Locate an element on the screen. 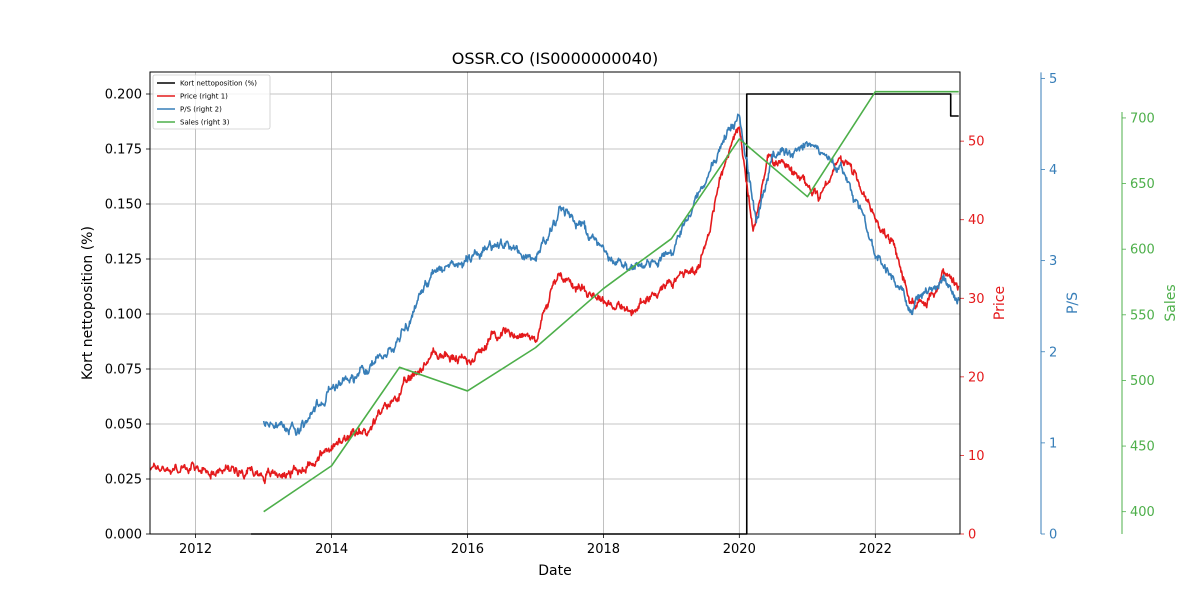 The width and height of the screenshot is (1200, 600). legend-label-sales: Sales (right 3) is located at coordinates (205, 123).